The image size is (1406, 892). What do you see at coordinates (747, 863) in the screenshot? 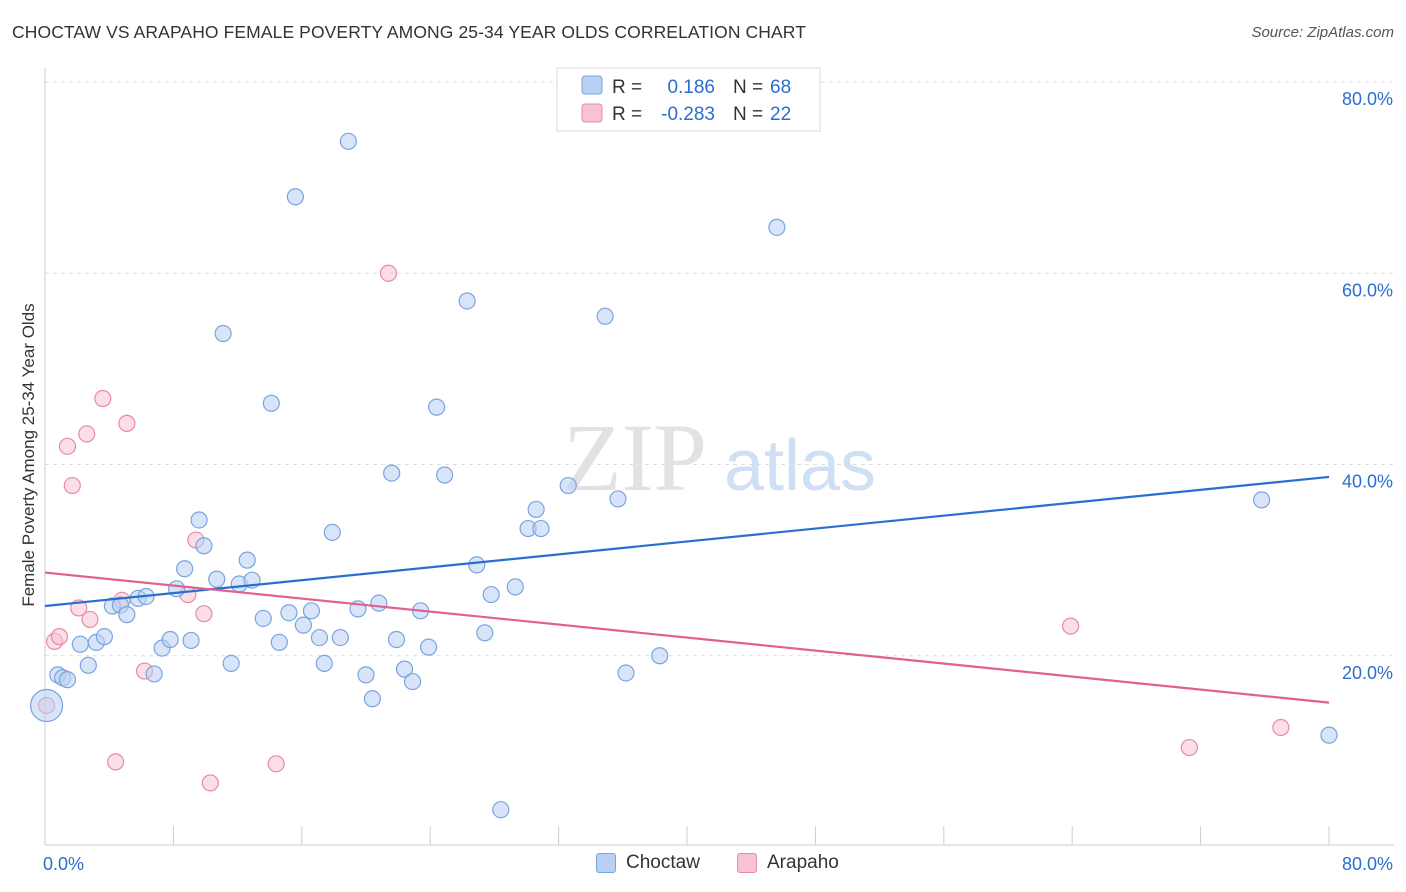
I see `legend-swatch-arapaho` at bounding box center [747, 863].